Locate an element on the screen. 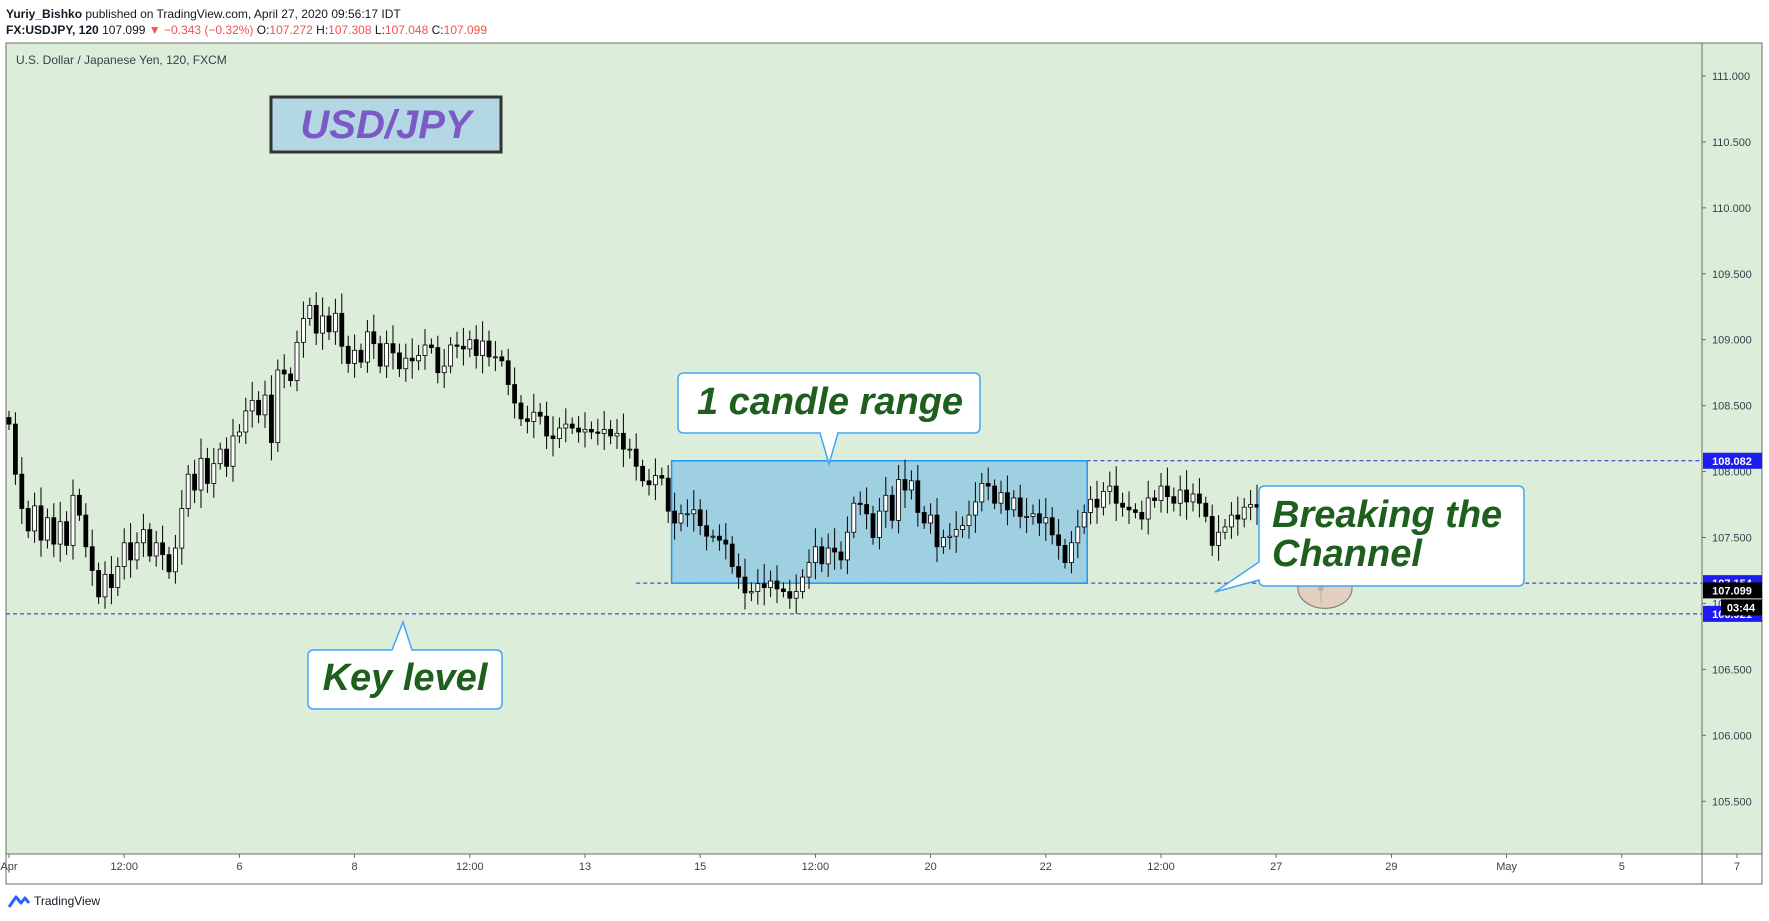 The width and height of the screenshot is (1769, 921). key-level-callout-box is located at coordinates (405, 664).